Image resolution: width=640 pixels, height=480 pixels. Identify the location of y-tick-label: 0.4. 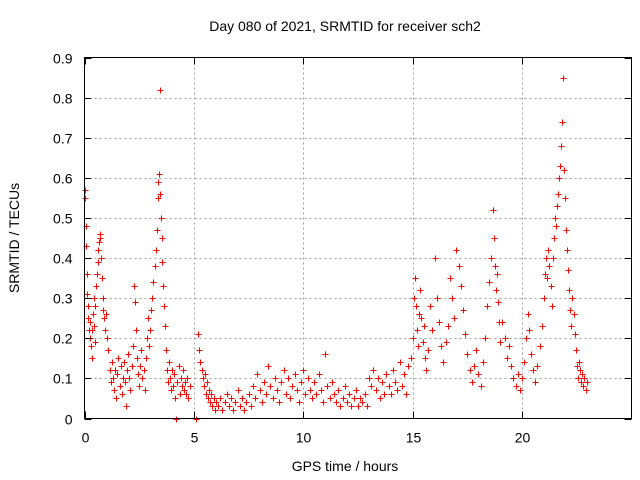
(63, 259).